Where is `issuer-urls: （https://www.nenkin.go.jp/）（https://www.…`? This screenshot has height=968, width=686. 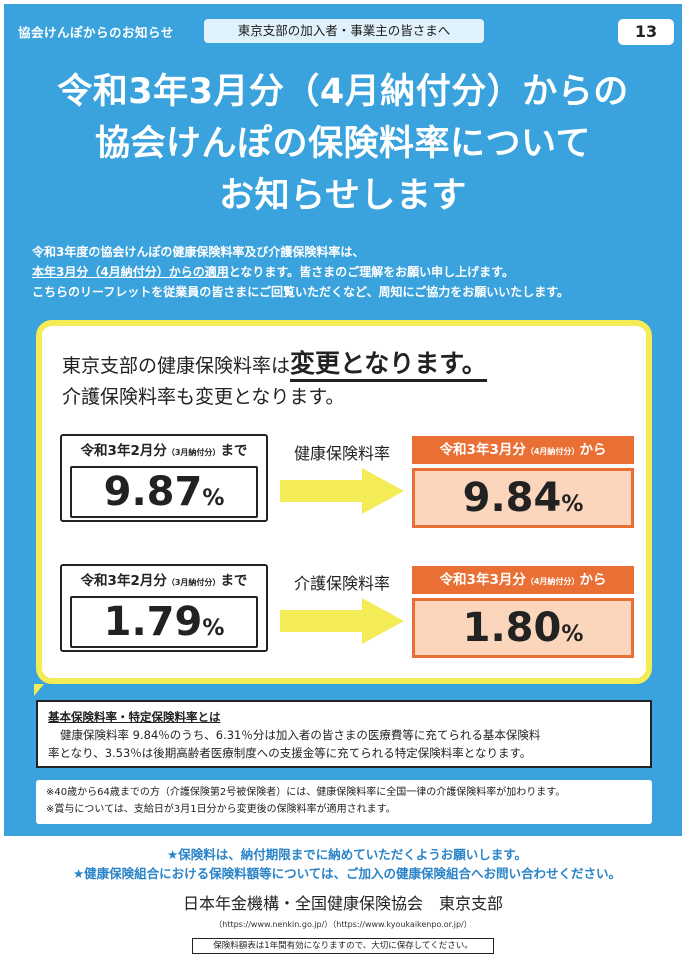
issuer-urls: （https://www.nenkin.go.jp/）（https://www.… is located at coordinates (343, 924).